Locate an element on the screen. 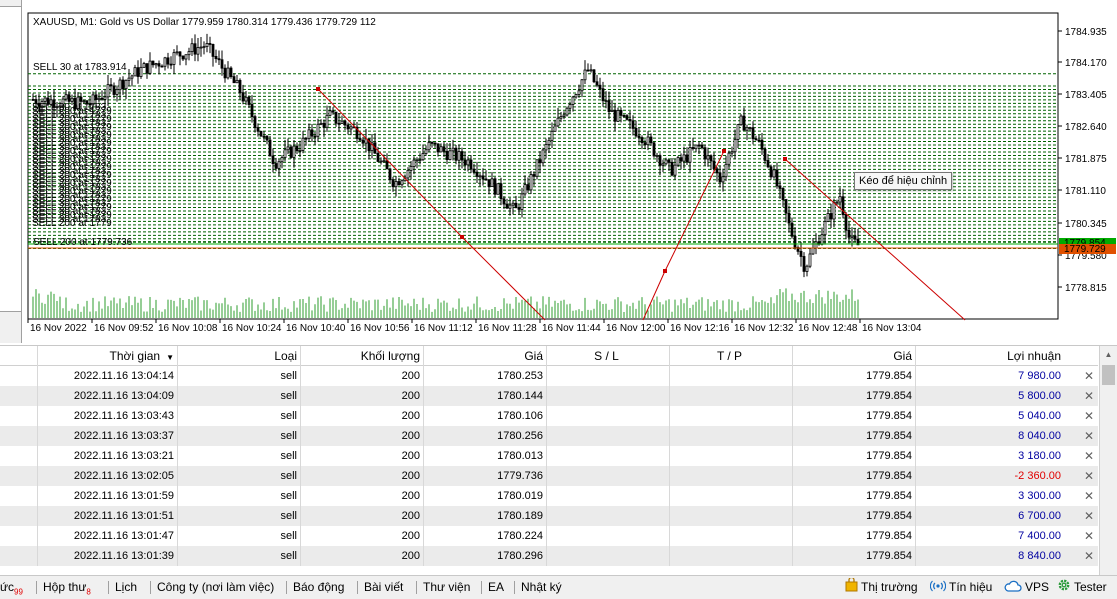  price-axis-label: 1779.580 is located at coordinates (1086, 256).